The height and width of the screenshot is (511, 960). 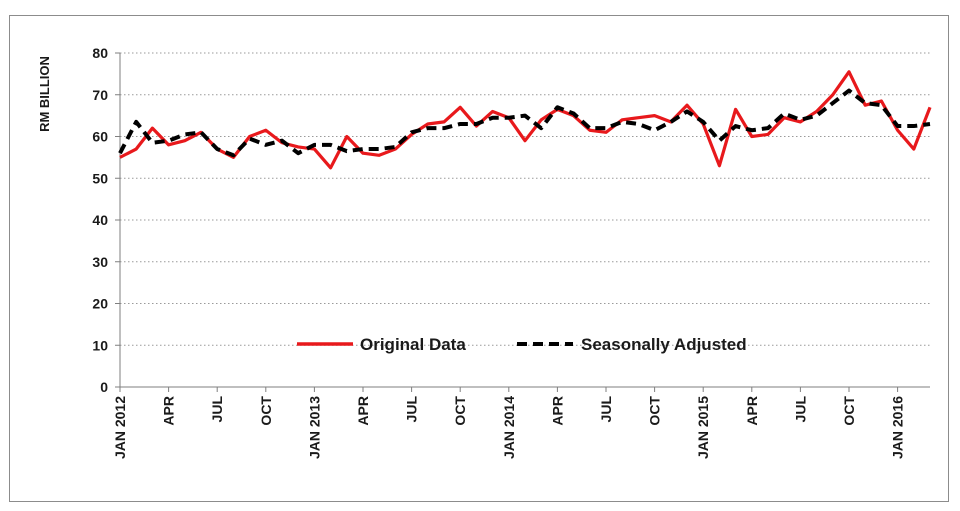 What do you see at coordinates (100, 95) in the screenshot?
I see `y-tick-label: 70` at bounding box center [100, 95].